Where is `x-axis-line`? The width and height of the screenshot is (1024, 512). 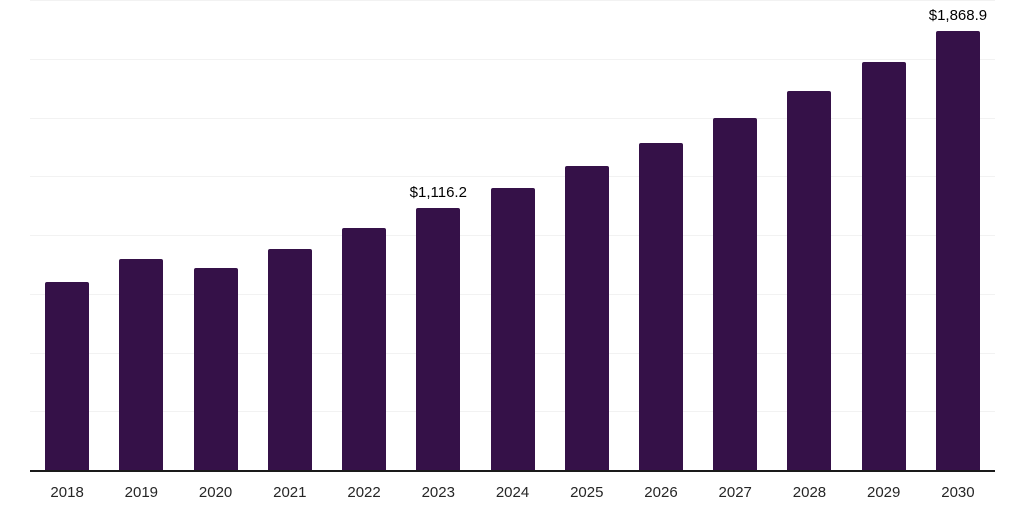 x-axis-line is located at coordinates (512, 471).